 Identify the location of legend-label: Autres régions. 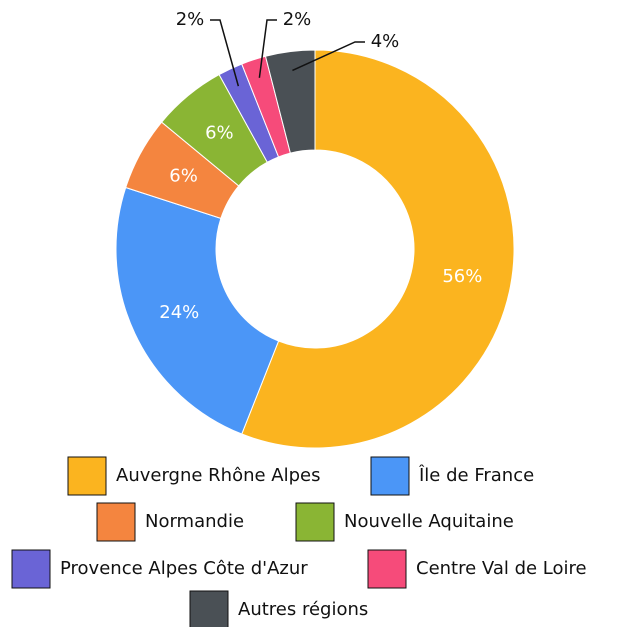
(303, 609).